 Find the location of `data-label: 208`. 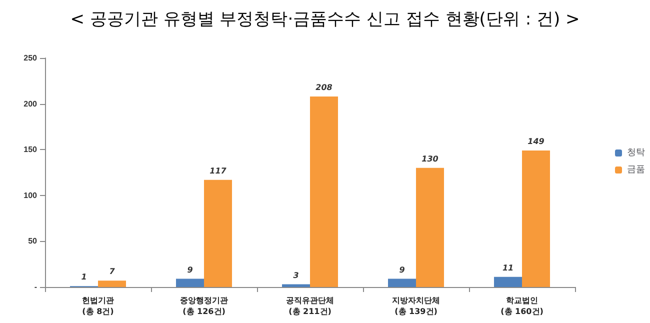

data-label: 208 is located at coordinates (324, 87).